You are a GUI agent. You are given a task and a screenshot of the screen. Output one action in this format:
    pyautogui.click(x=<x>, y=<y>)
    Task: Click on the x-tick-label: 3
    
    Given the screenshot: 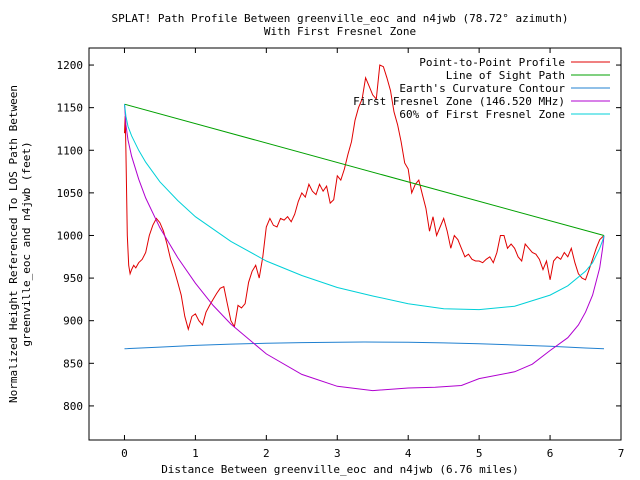 What is the action you would take?
    pyautogui.click(x=337, y=453)
    